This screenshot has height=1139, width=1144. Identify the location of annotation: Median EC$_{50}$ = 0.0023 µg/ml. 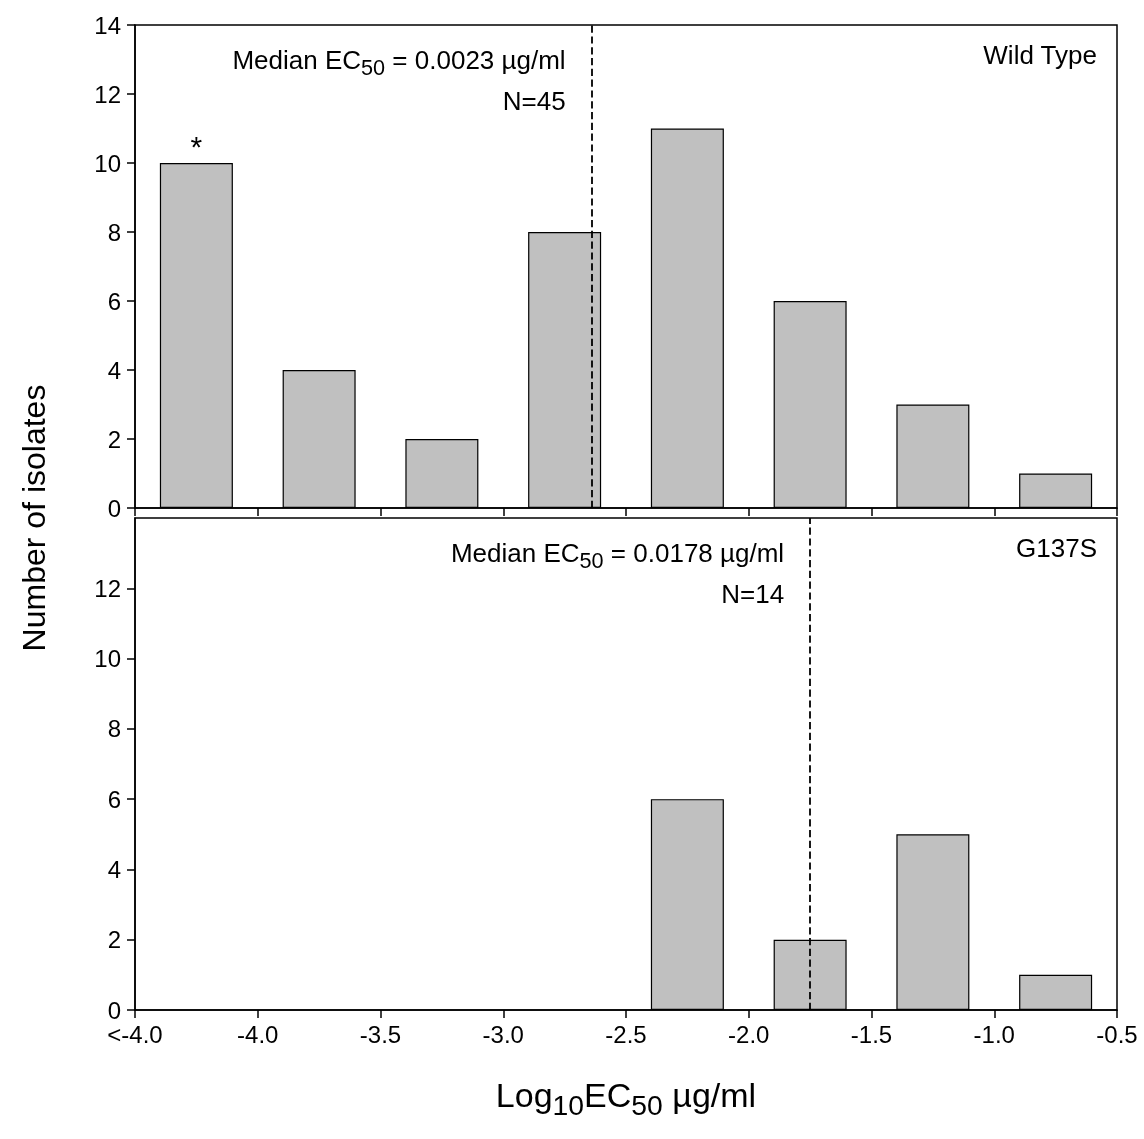
(399, 63).